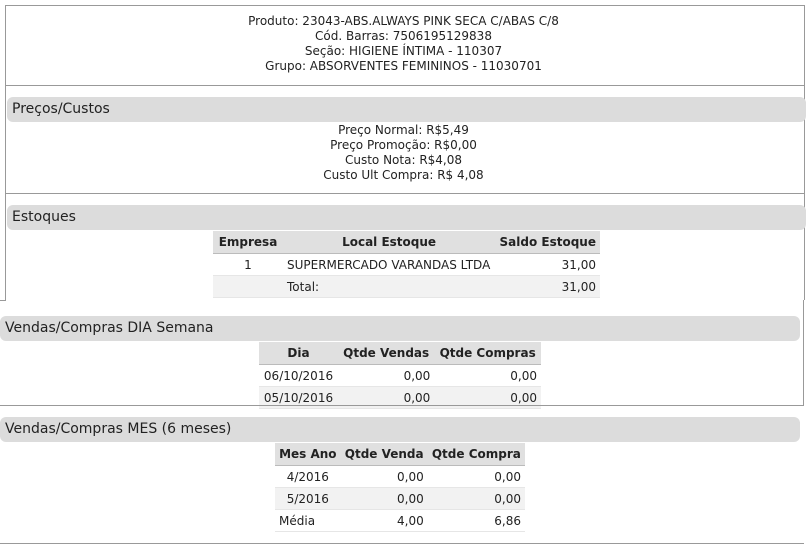 This screenshot has width=807, height=547. I want to click on col-header: Qtde Venda, so click(384, 454).